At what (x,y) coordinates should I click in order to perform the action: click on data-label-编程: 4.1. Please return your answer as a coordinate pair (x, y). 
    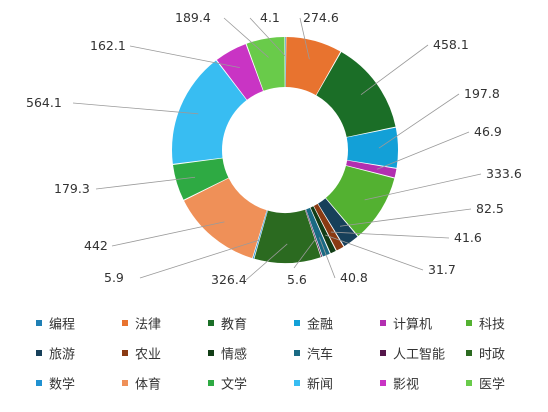
    Looking at the image, I should click on (270, 17).